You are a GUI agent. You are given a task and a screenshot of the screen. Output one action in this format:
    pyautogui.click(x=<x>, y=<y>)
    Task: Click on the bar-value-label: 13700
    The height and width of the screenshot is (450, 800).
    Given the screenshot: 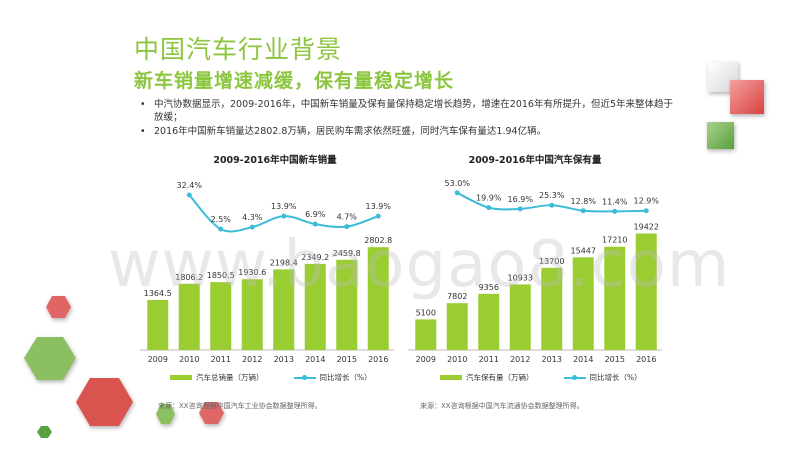 What is the action you would take?
    pyautogui.click(x=551, y=261)
    